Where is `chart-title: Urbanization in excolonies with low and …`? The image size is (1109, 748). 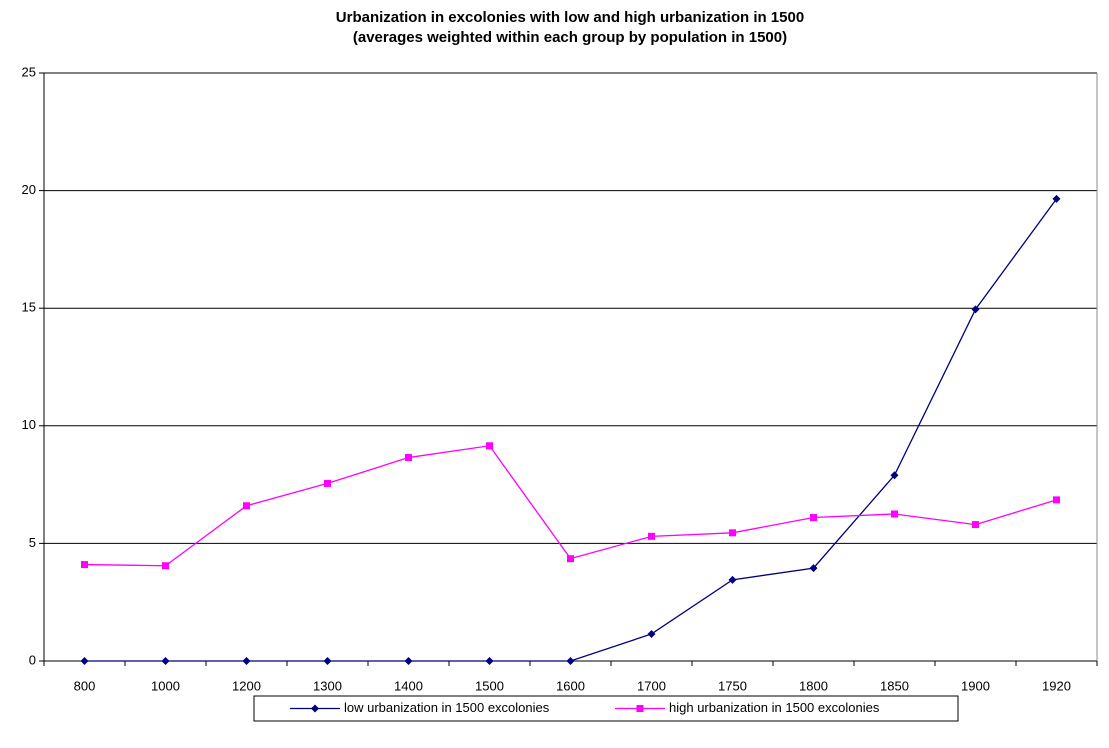 chart-title: Urbanization in excolonies with low and … is located at coordinates (570, 17).